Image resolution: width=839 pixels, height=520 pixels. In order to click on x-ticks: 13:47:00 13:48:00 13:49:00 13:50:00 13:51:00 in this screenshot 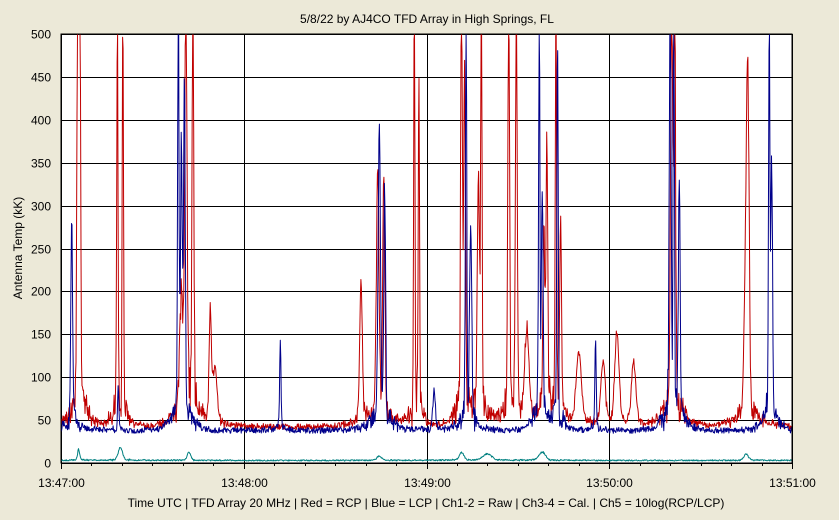, I will do `click(427, 476)`.